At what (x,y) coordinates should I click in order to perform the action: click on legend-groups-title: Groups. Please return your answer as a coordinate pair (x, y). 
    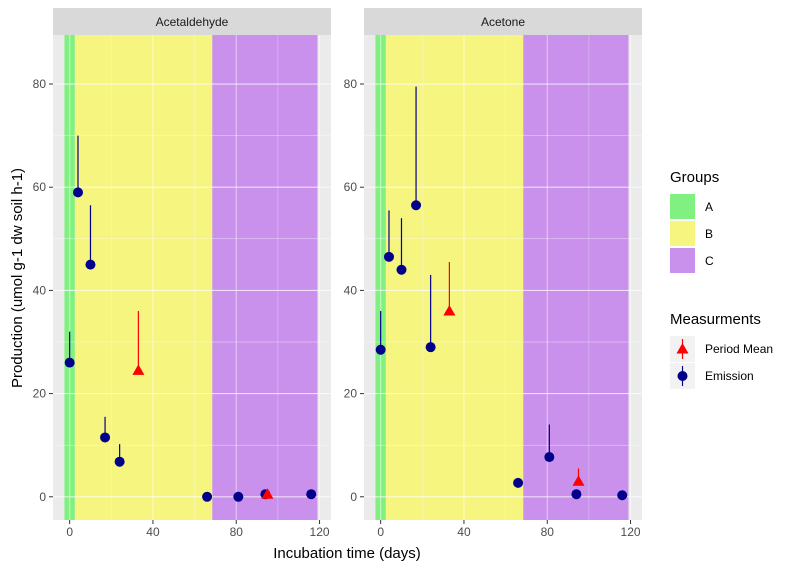
    Looking at the image, I should click on (694, 177).